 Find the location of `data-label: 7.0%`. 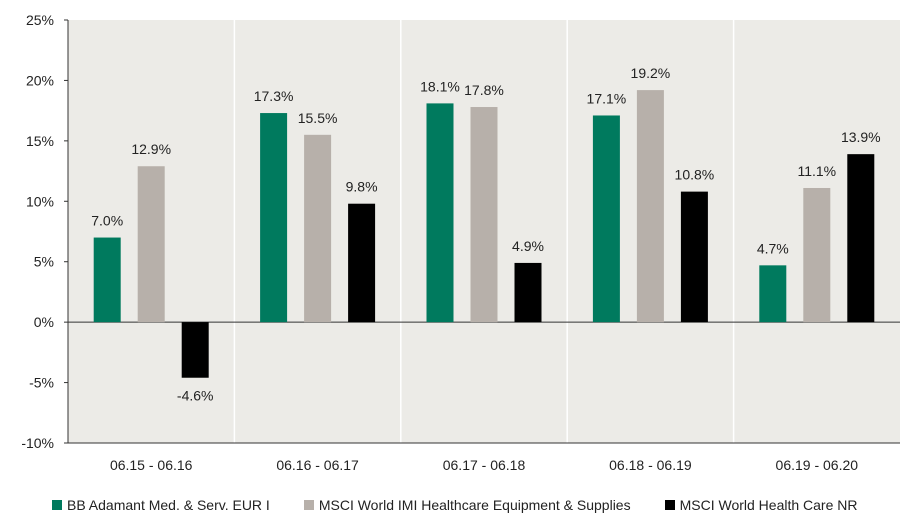

data-label: 7.0% is located at coordinates (107, 221).